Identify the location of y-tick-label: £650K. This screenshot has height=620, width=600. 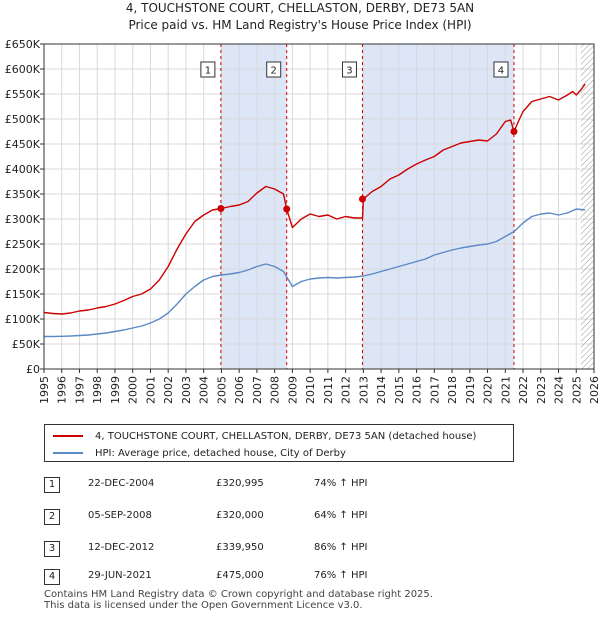
(23, 44).